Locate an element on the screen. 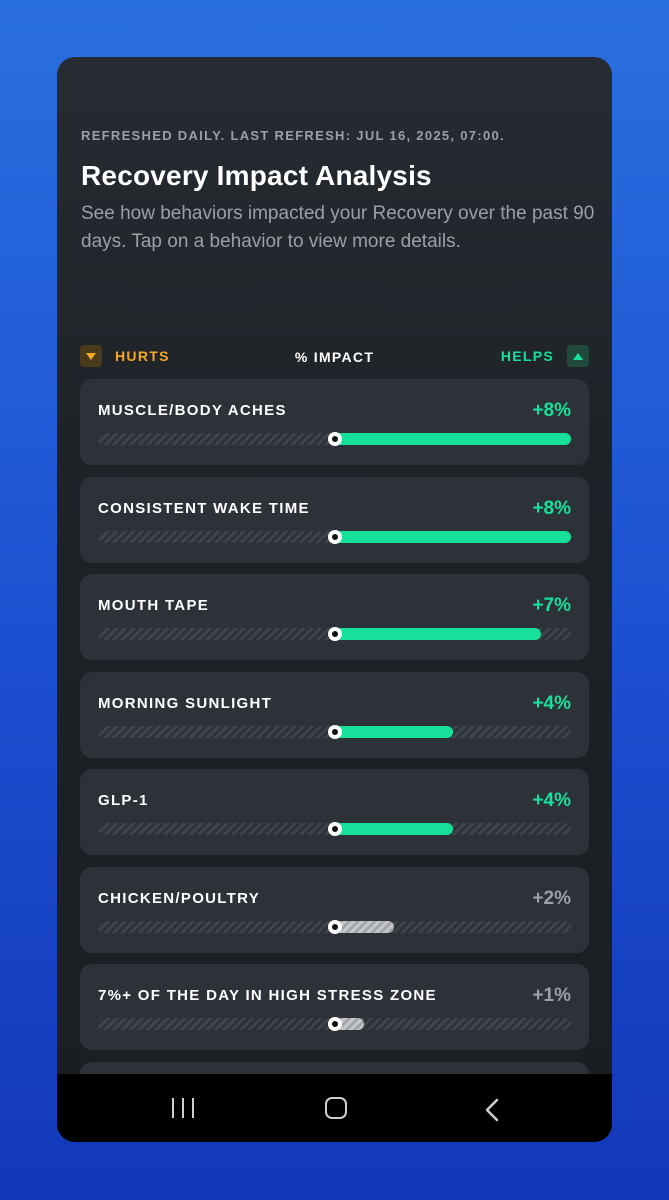 The image size is (669, 1200). behavior-label: MOUTH TAPE is located at coordinates (154, 605).